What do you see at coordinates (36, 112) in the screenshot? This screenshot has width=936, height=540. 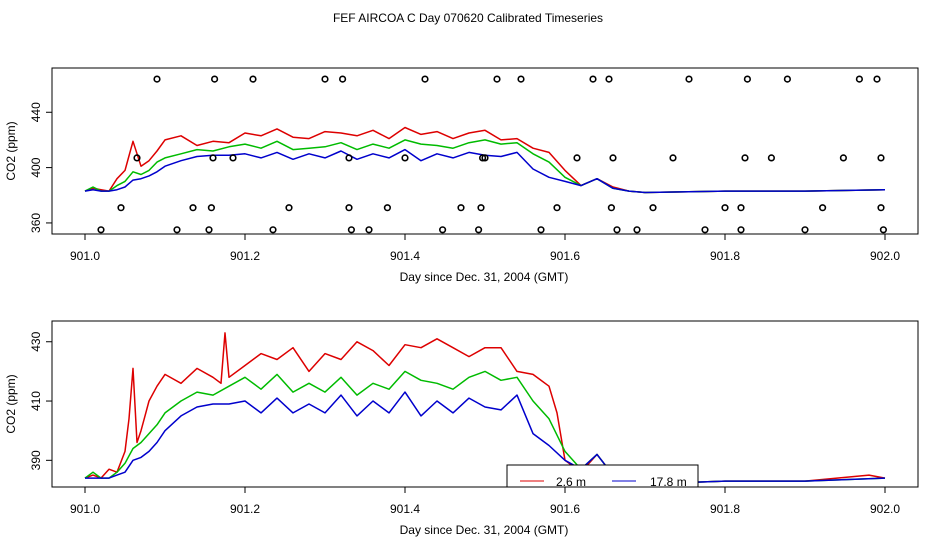 I see `top-ytick-label: 440` at bounding box center [36, 112].